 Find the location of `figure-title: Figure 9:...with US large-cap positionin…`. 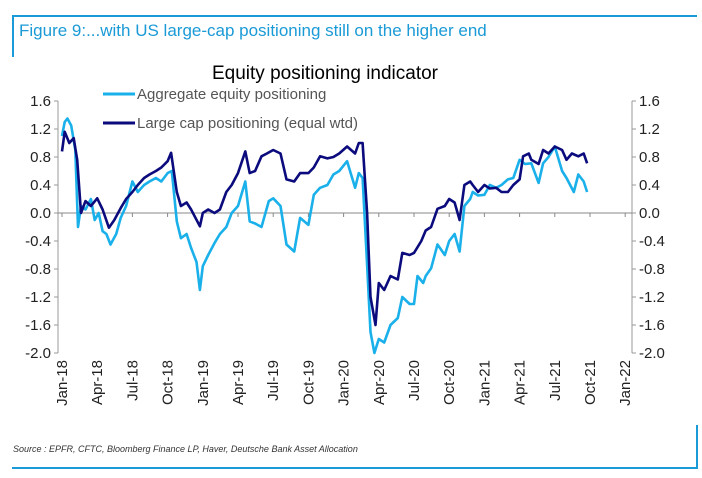

figure-title: Figure 9:...with US large-cap positionin… is located at coordinates (253, 30).